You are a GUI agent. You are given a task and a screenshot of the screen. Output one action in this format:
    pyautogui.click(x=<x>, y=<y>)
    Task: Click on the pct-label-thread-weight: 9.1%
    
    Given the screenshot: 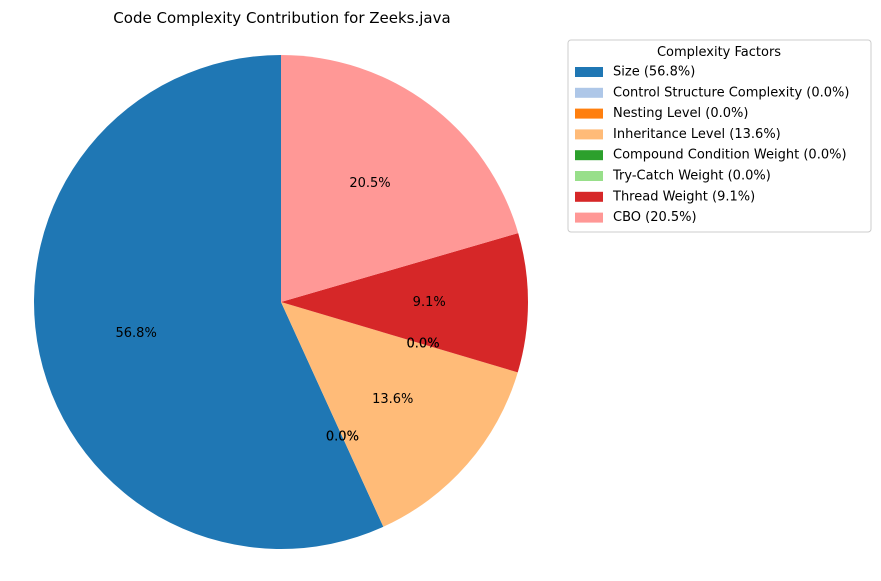 What is the action you would take?
    pyautogui.click(x=429, y=302)
    